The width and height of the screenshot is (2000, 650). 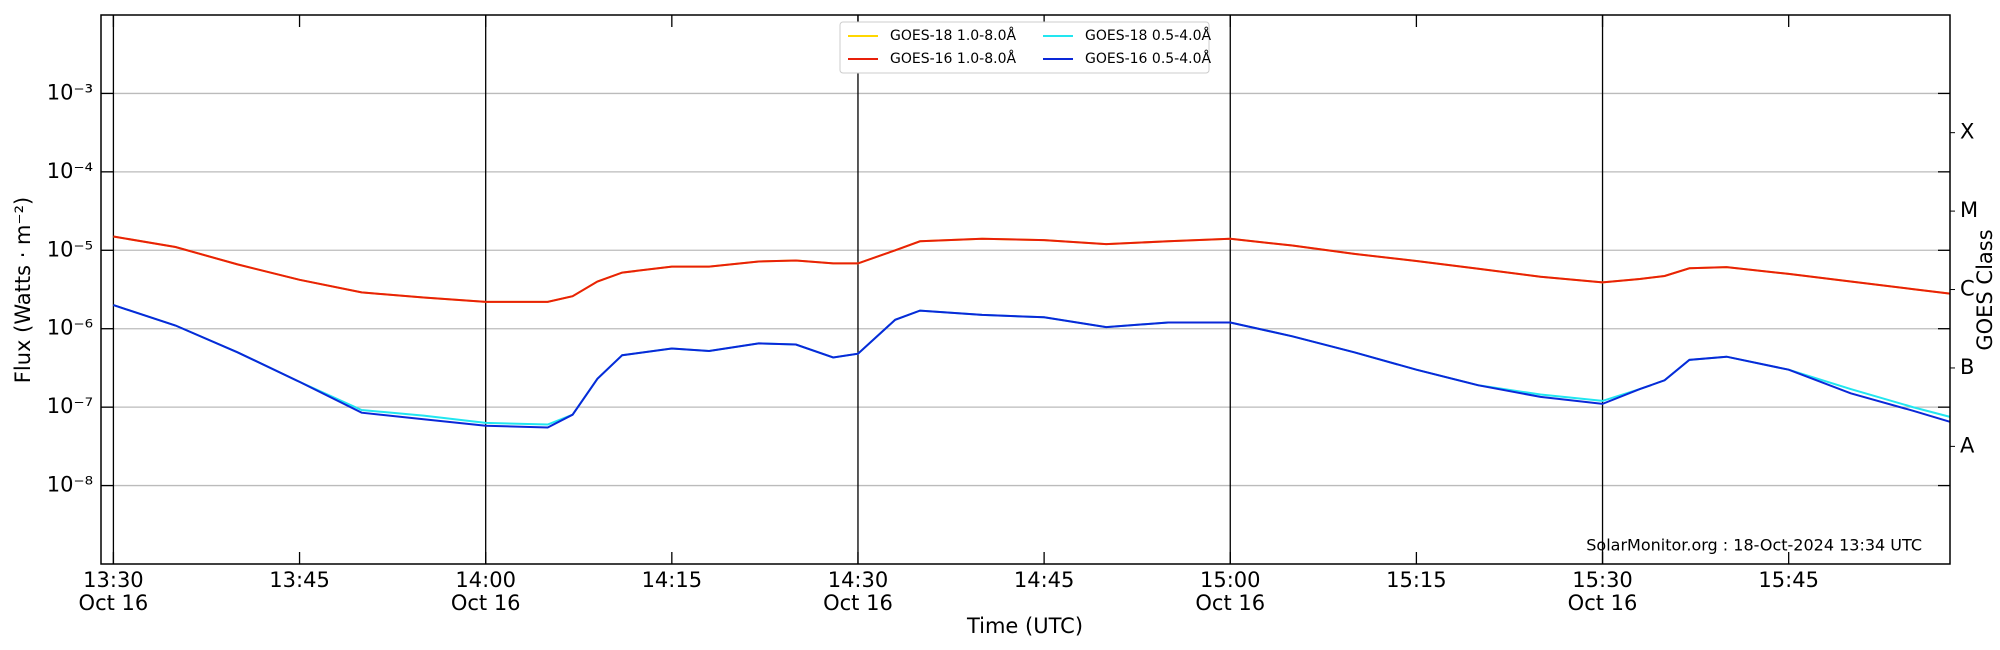 I want to click on legend-box, so click(x=1024, y=47).